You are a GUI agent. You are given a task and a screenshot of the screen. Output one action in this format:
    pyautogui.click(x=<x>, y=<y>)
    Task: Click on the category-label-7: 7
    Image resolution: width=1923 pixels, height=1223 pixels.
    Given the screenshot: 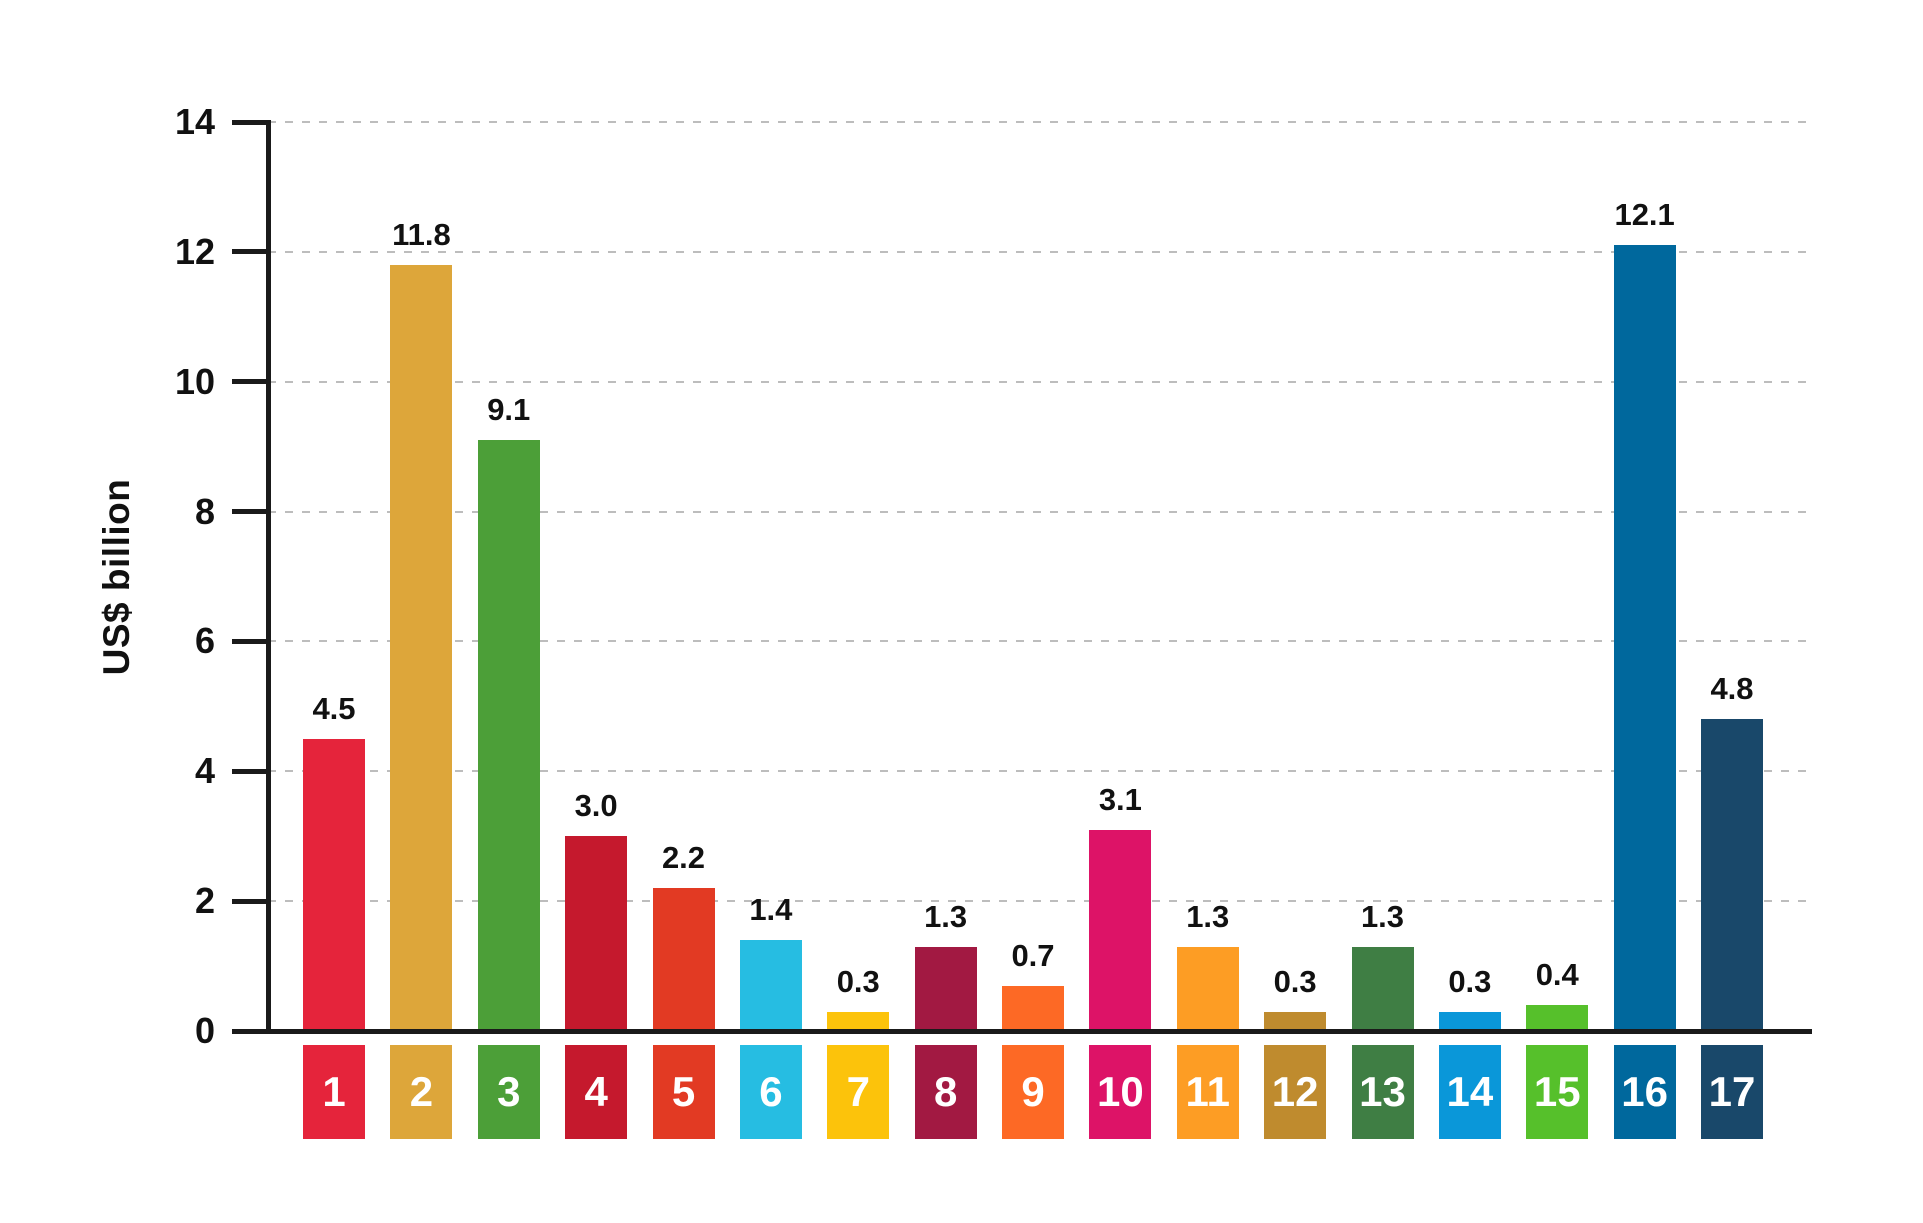 What is the action you would take?
    pyautogui.click(x=858, y=1092)
    